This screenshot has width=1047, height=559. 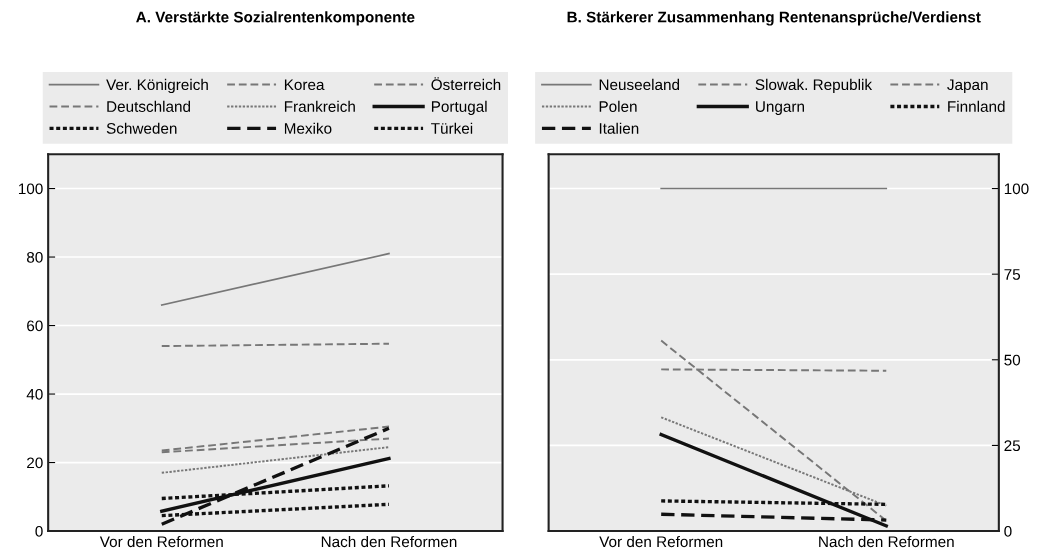 I want to click on y-tick-label: 80, so click(x=34, y=257).